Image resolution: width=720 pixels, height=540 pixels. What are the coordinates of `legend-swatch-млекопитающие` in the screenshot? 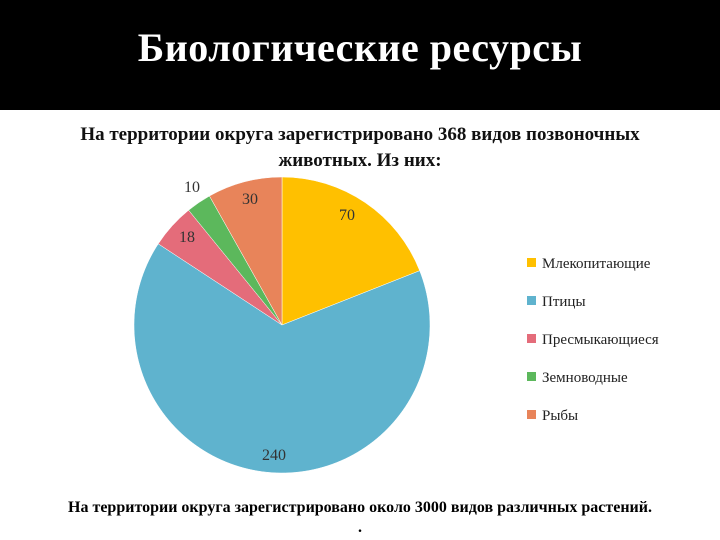 It's located at (531, 262).